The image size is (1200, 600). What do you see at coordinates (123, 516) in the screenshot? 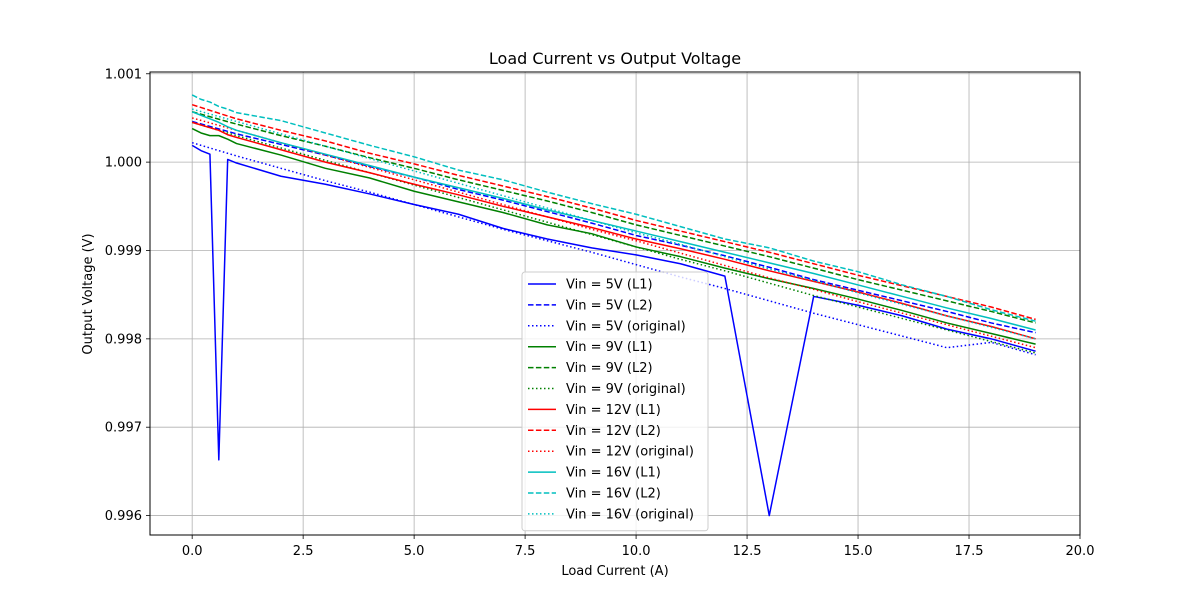
I see `y-tick-label: 0.996` at bounding box center [123, 516].